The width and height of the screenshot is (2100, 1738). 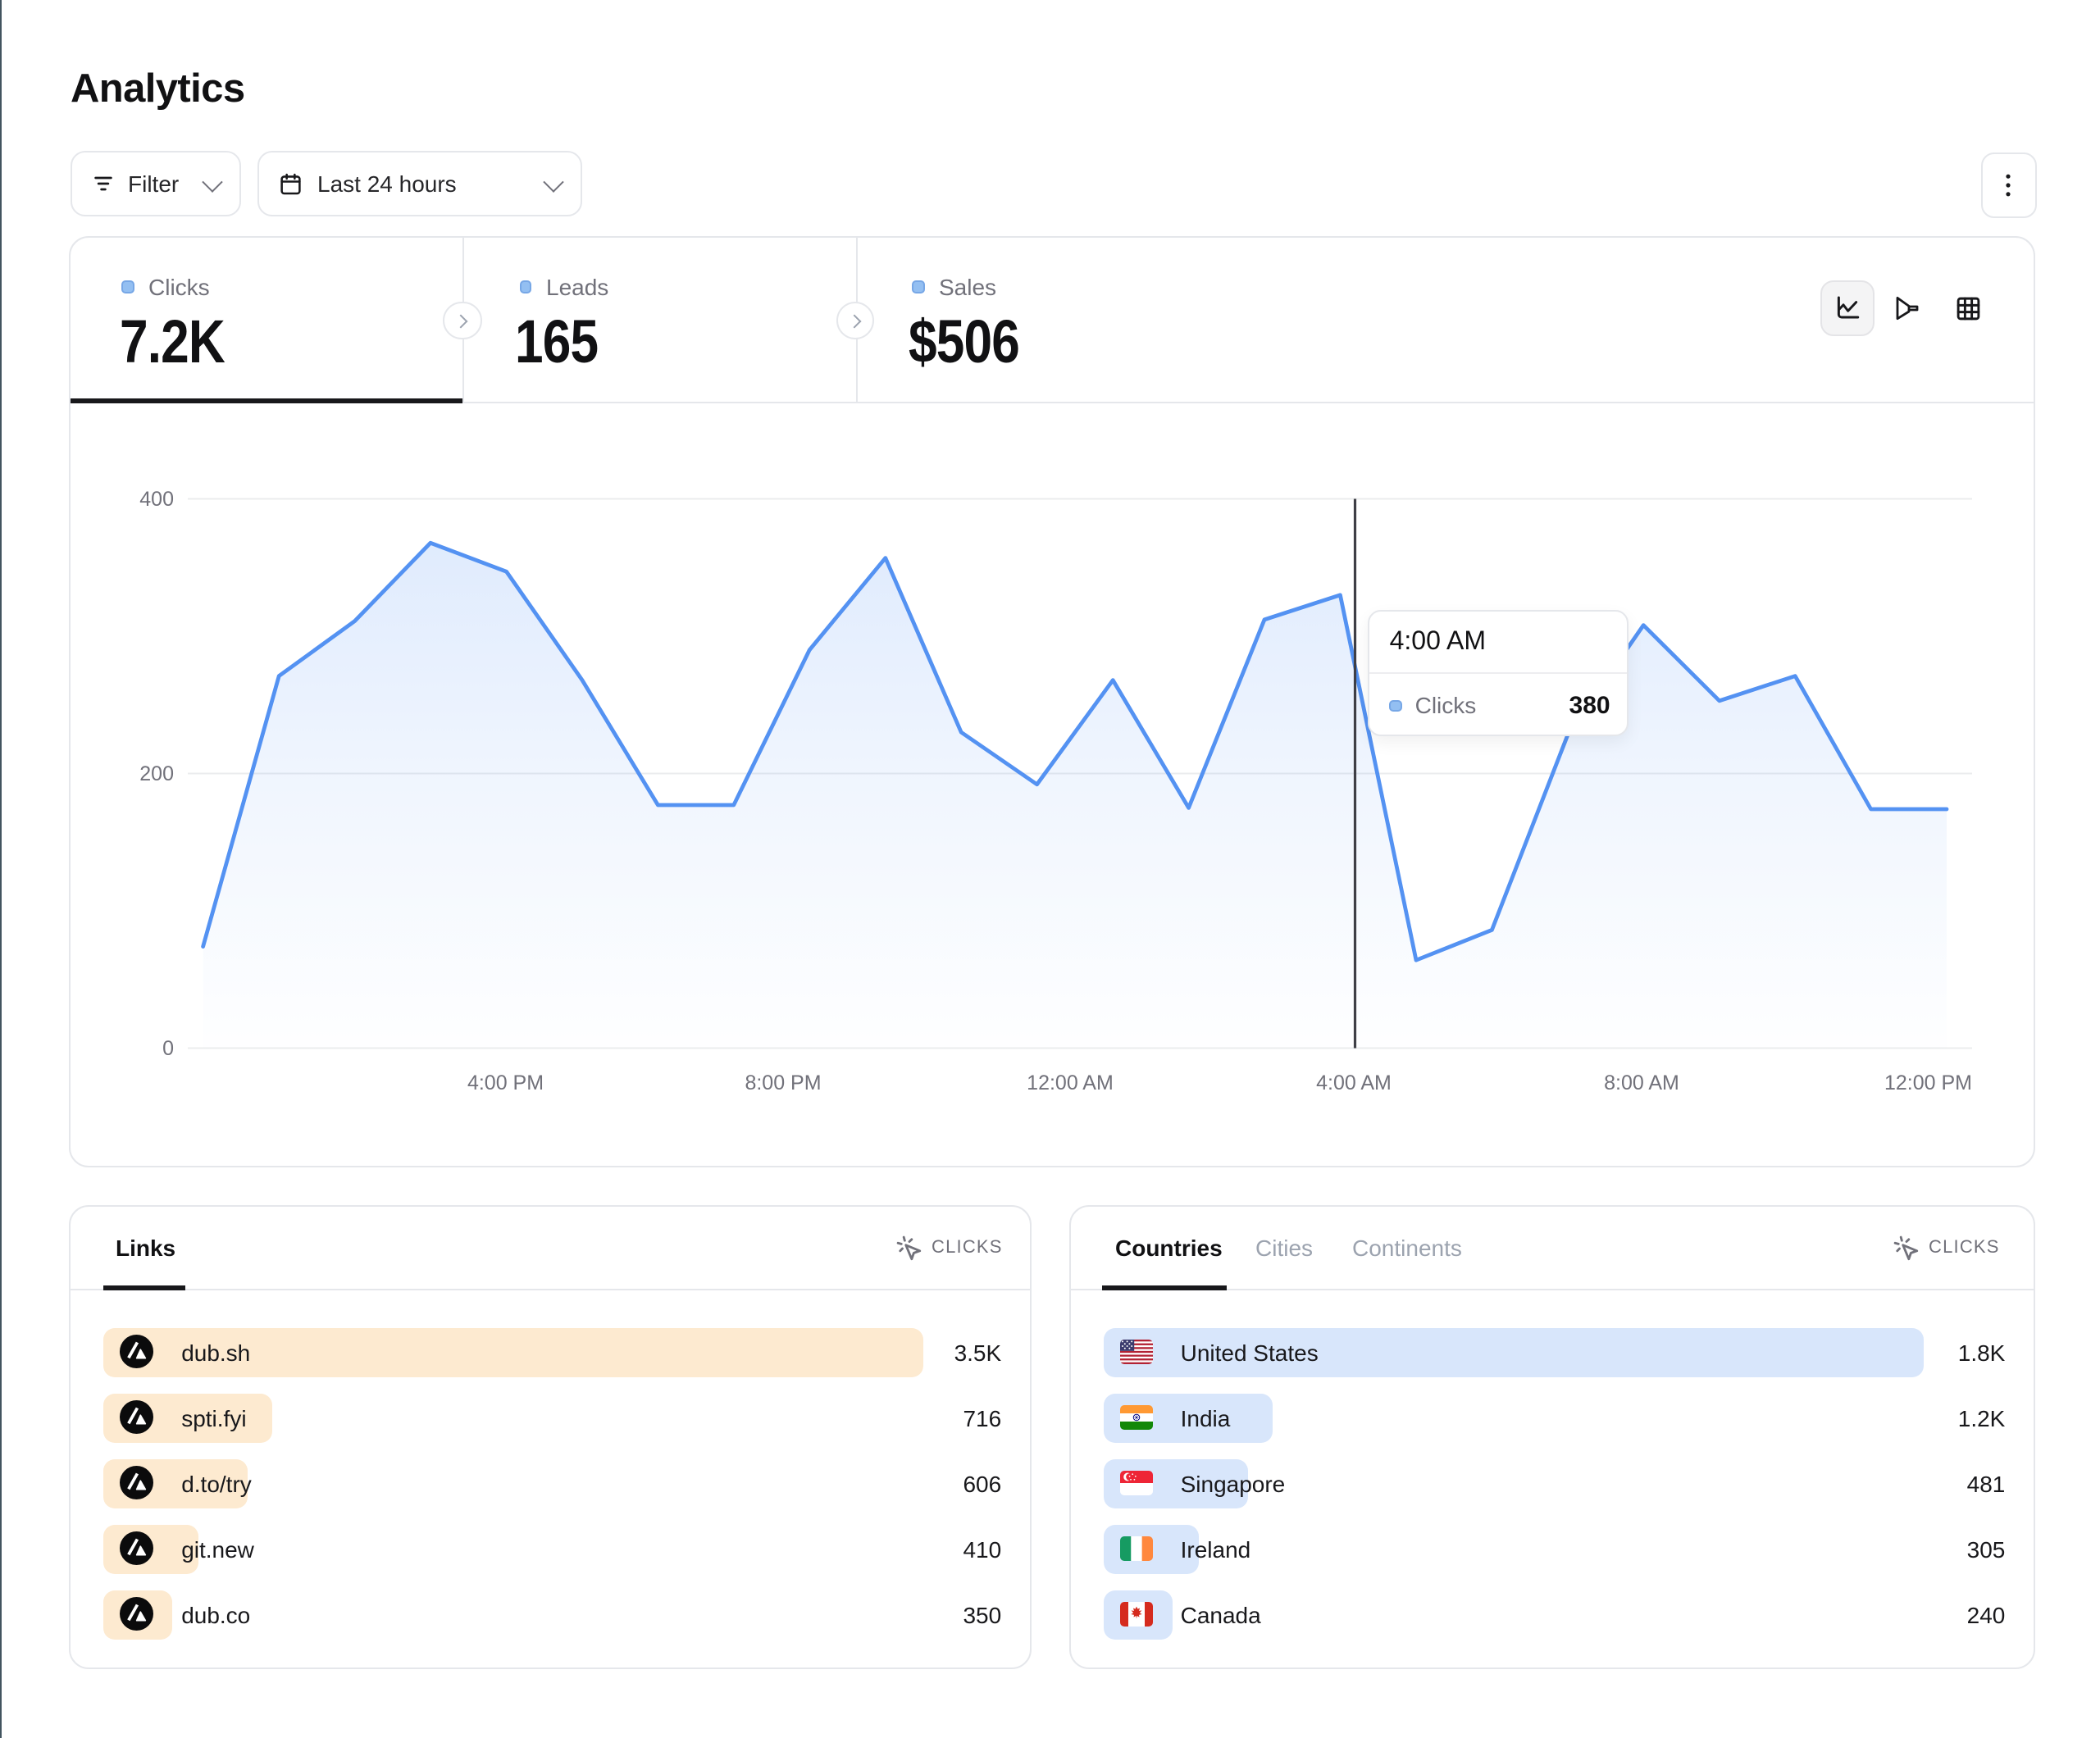 What do you see at coordinates (156, 499) in the screenshot?
I see `svg-text: 400` at bounding box center [156, 499].